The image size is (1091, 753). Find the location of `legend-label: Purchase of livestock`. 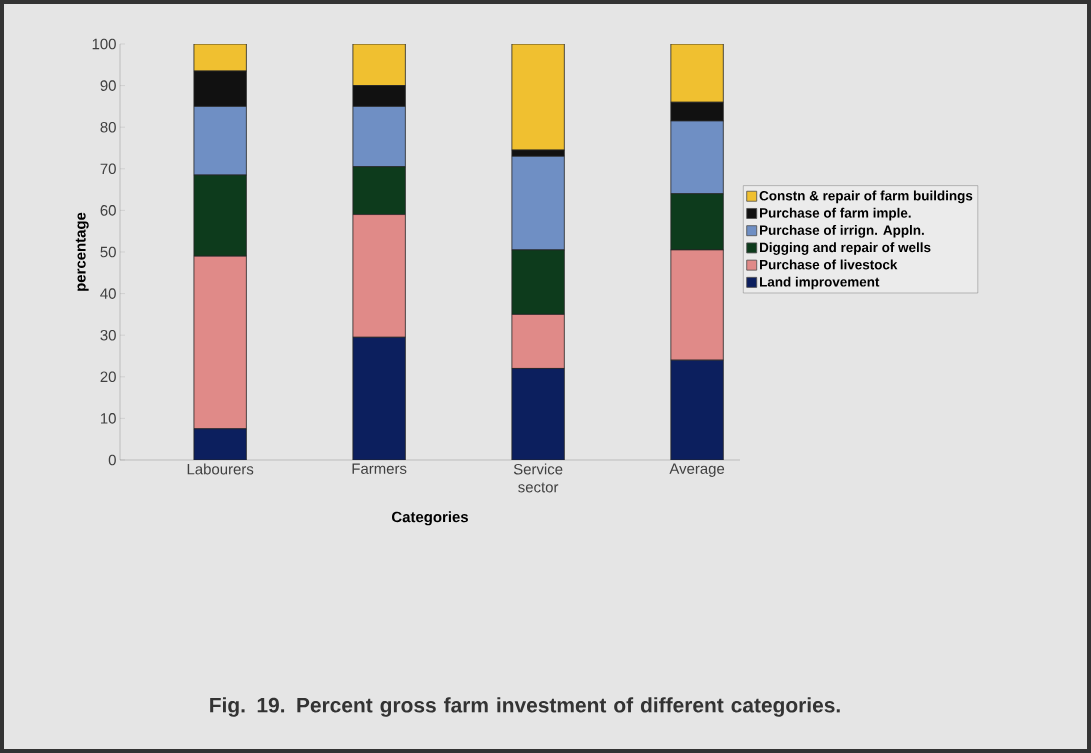

legend-label: Purchase of livestock is located at coordinates (829, 264).